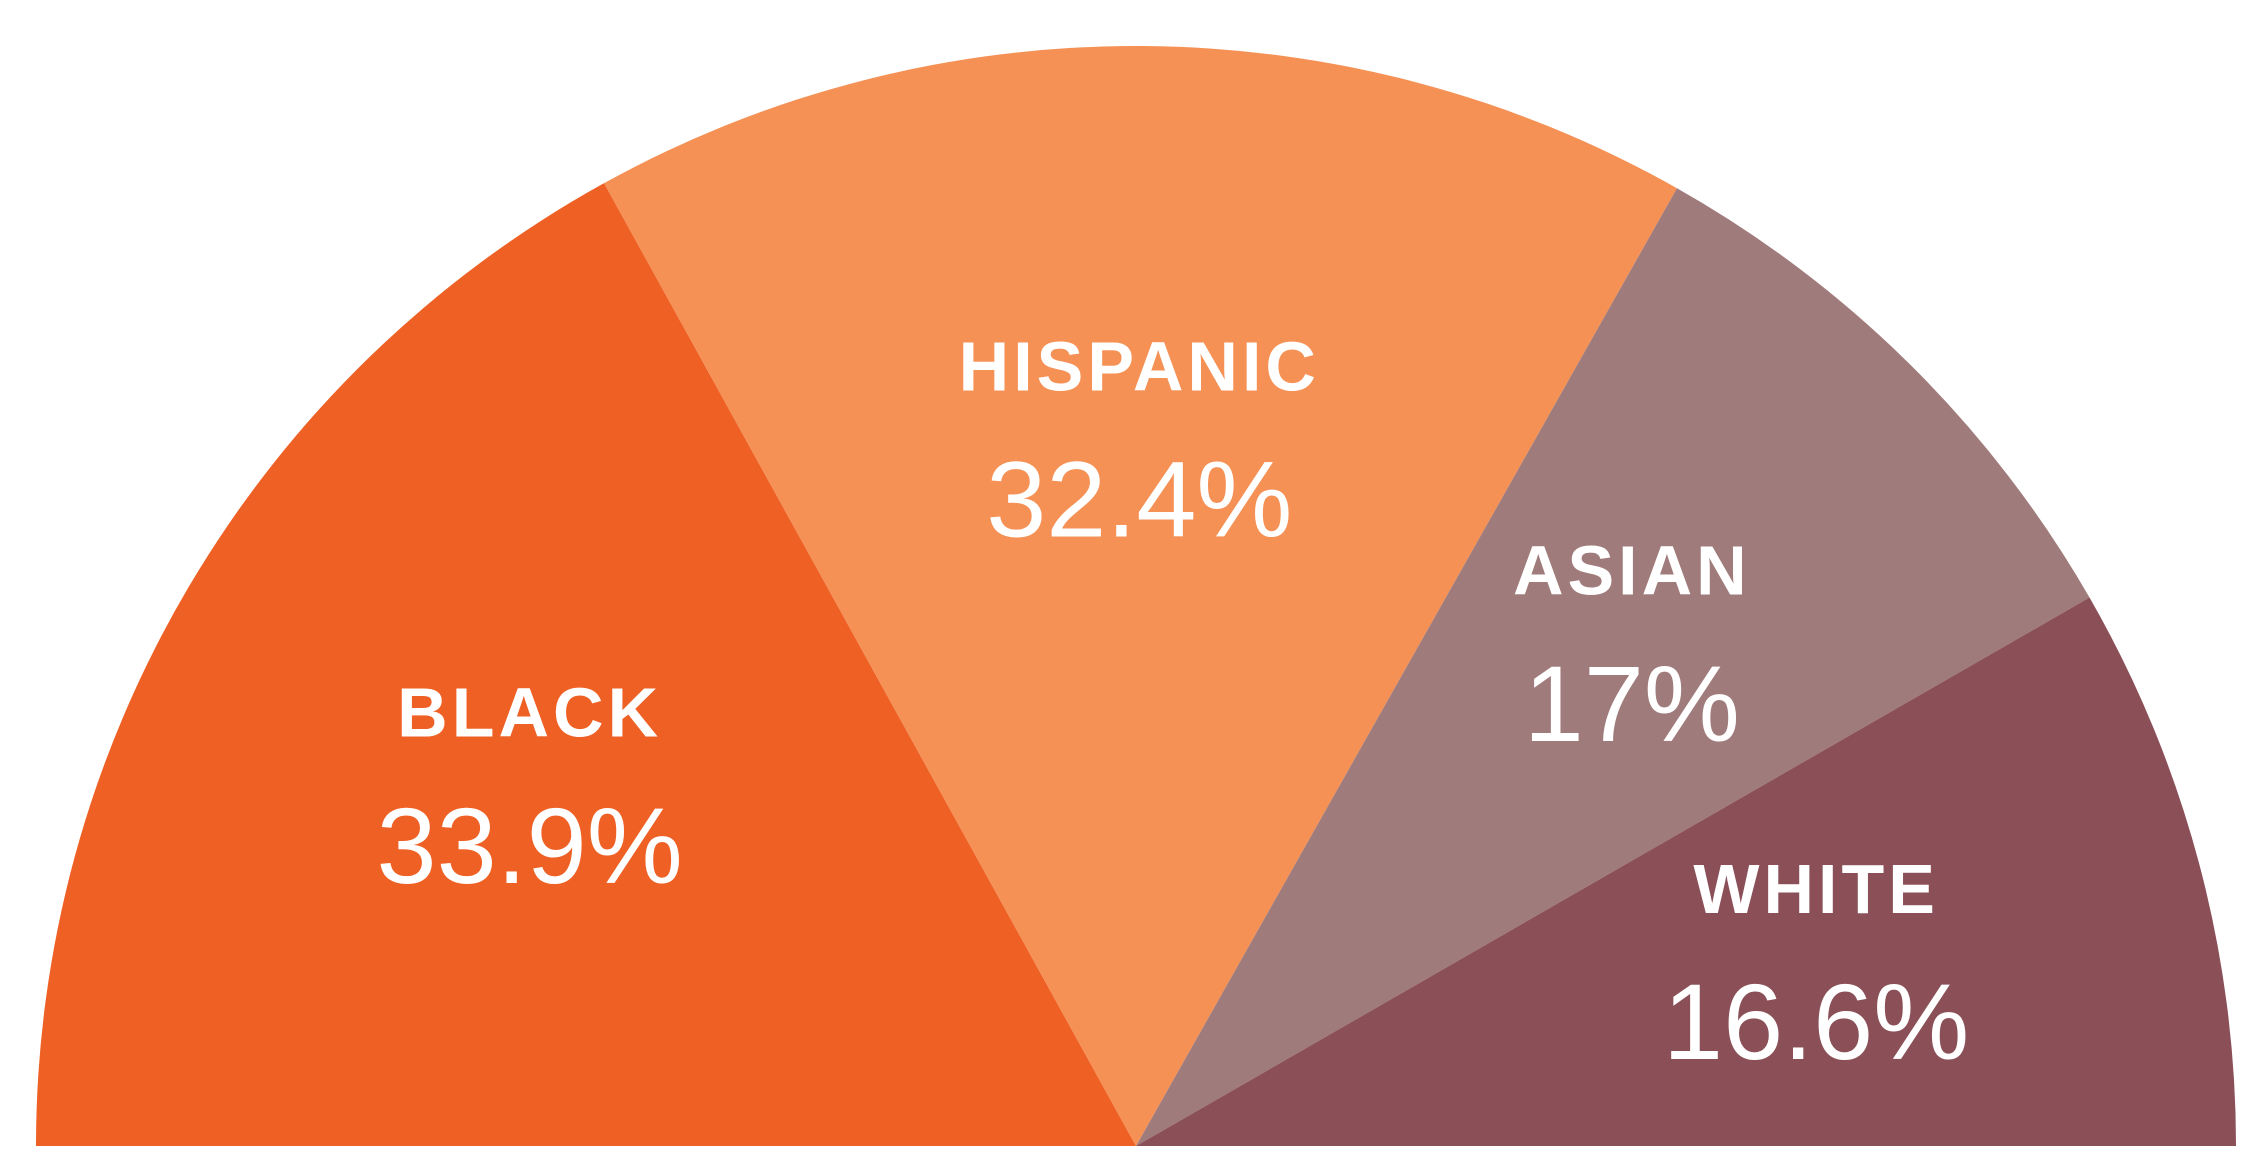 The width and height of the screenshot is (2254, 1150). What do you see at coordinates (529, 713) in the screenshot?
I see `slice-label: BLACK` at bounding box center [529, 713].